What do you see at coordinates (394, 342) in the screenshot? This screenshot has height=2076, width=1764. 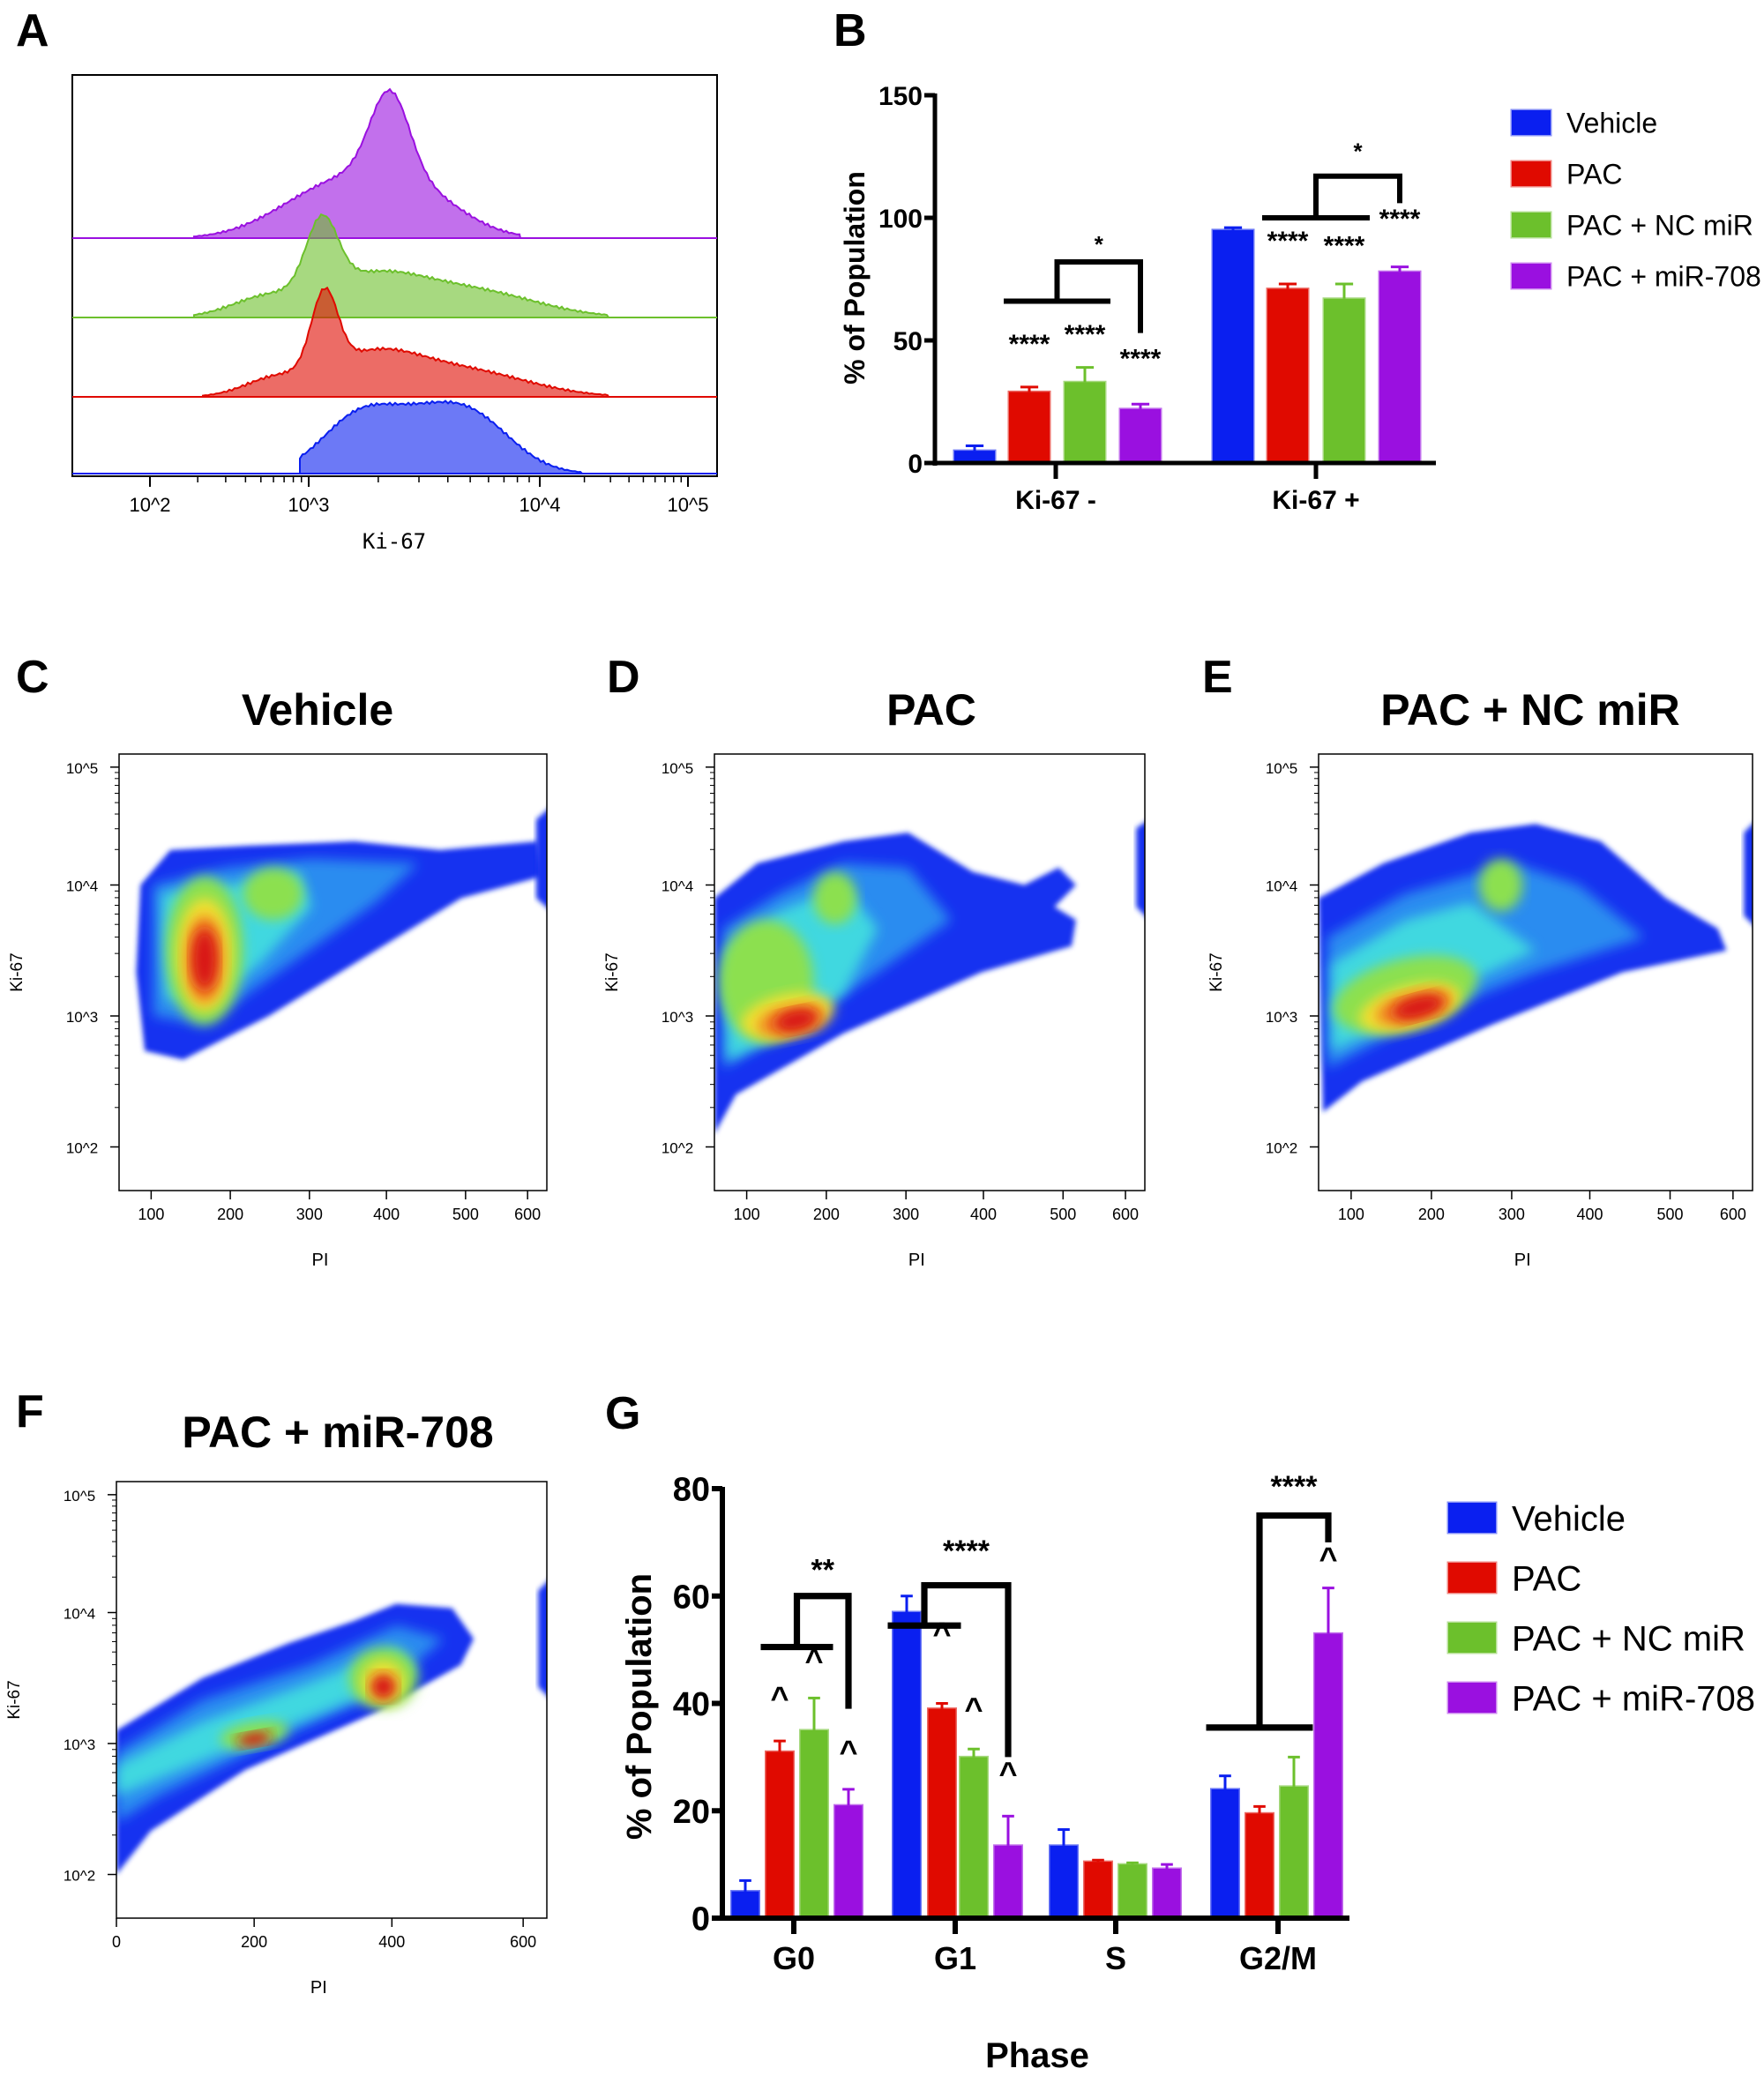 I see `histogram-track-pac` at bounding box center [394, 342].